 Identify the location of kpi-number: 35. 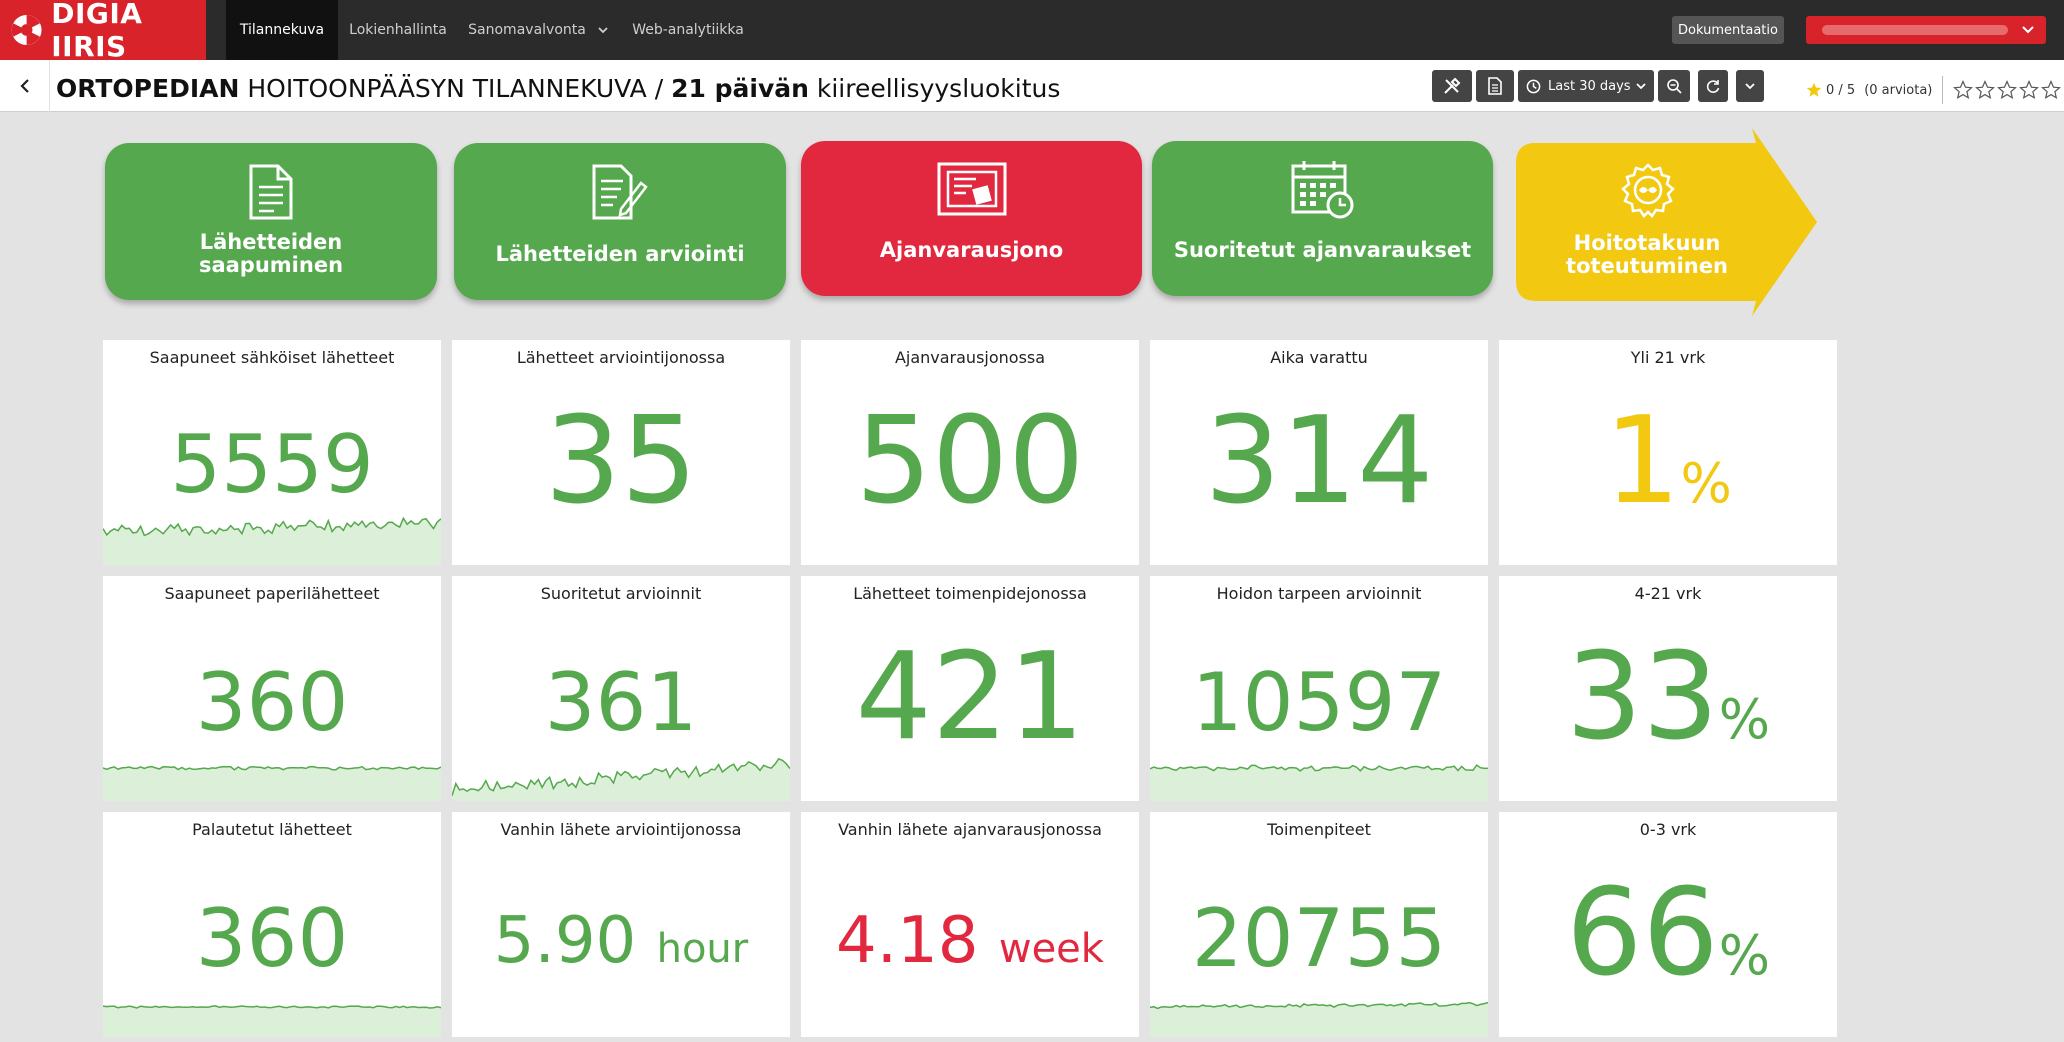
(621, 461).